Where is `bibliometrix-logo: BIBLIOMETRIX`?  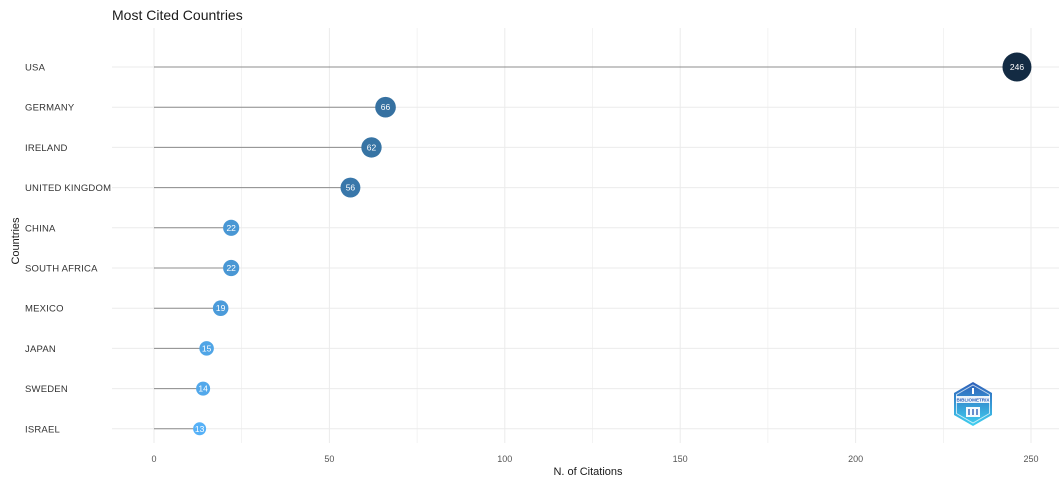
bibliometrix-logo: BIBLIOMETRIX is located at coordinates (973, 404).